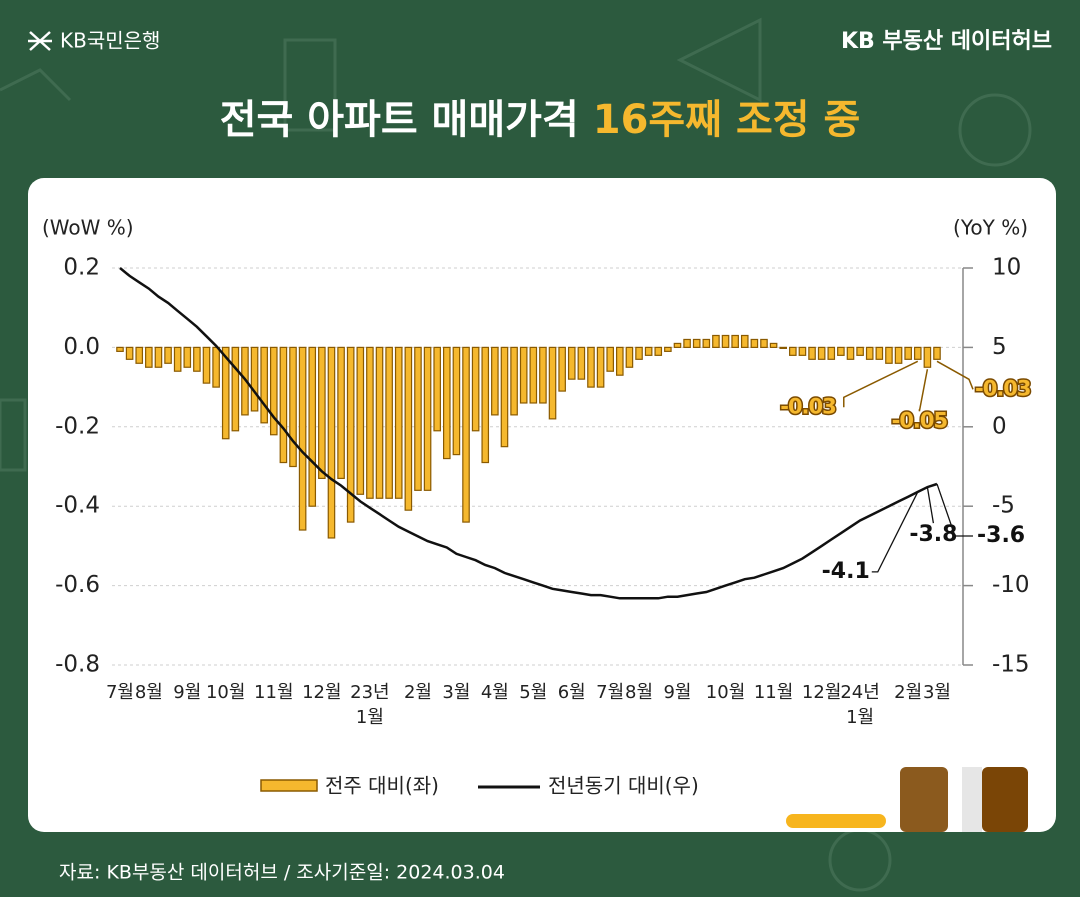 Image resolution: width=1080 pixels, height=897 pixels. Describe the element at coordinates (110, 41) in the screenshot. I see `logo-text: KB국민은행` at that location.